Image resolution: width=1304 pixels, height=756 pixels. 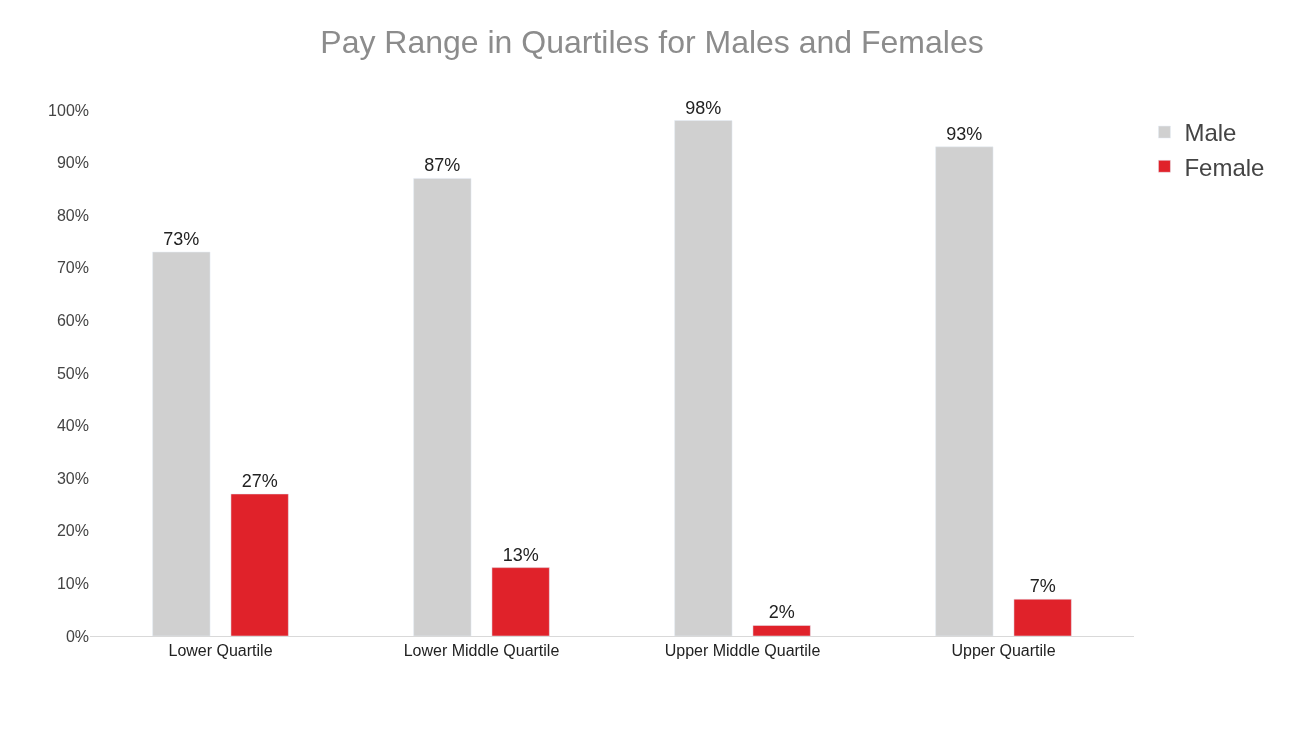 What do you see at coordinates (72, 478) in the screenshot?
I see `y-tick-label: 30%` at bounding box center [72, 478].